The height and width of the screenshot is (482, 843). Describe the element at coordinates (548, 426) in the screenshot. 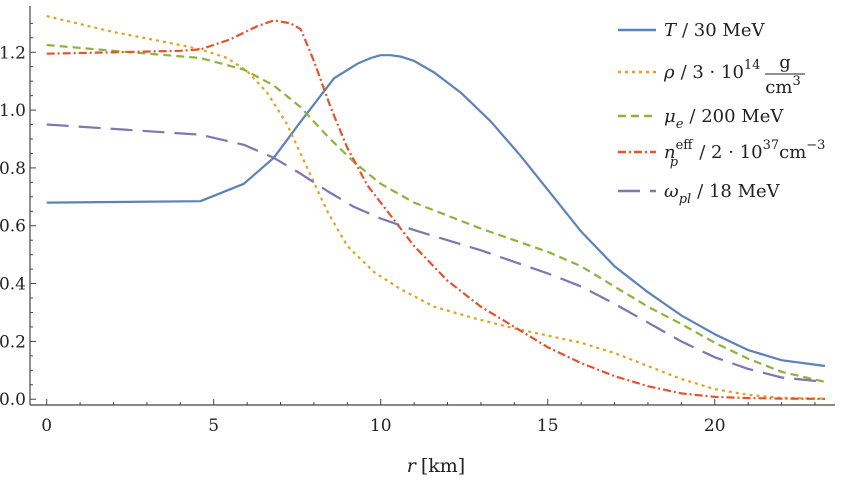

I see `x-tick-label: 15` at that location.